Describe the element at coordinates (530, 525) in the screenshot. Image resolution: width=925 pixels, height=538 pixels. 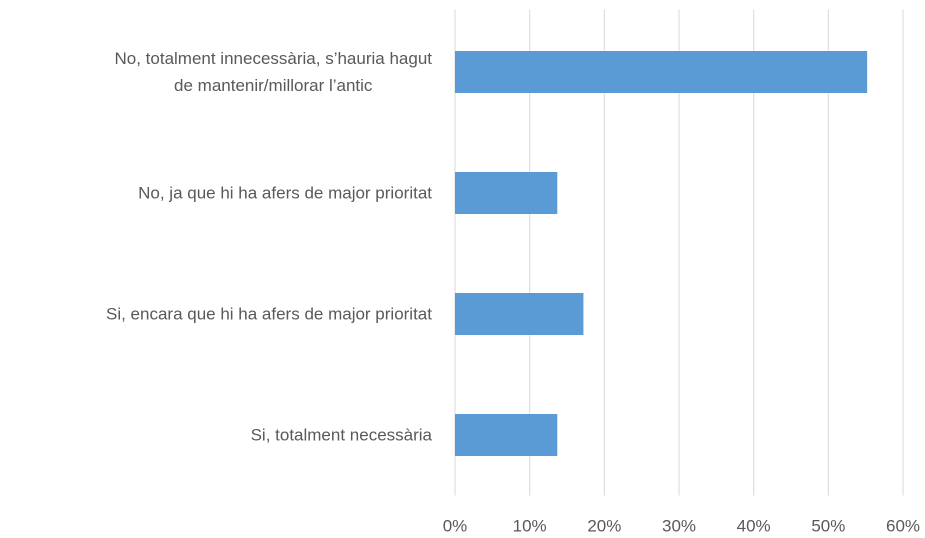
I see `x-tick-label: 10%` at that location.